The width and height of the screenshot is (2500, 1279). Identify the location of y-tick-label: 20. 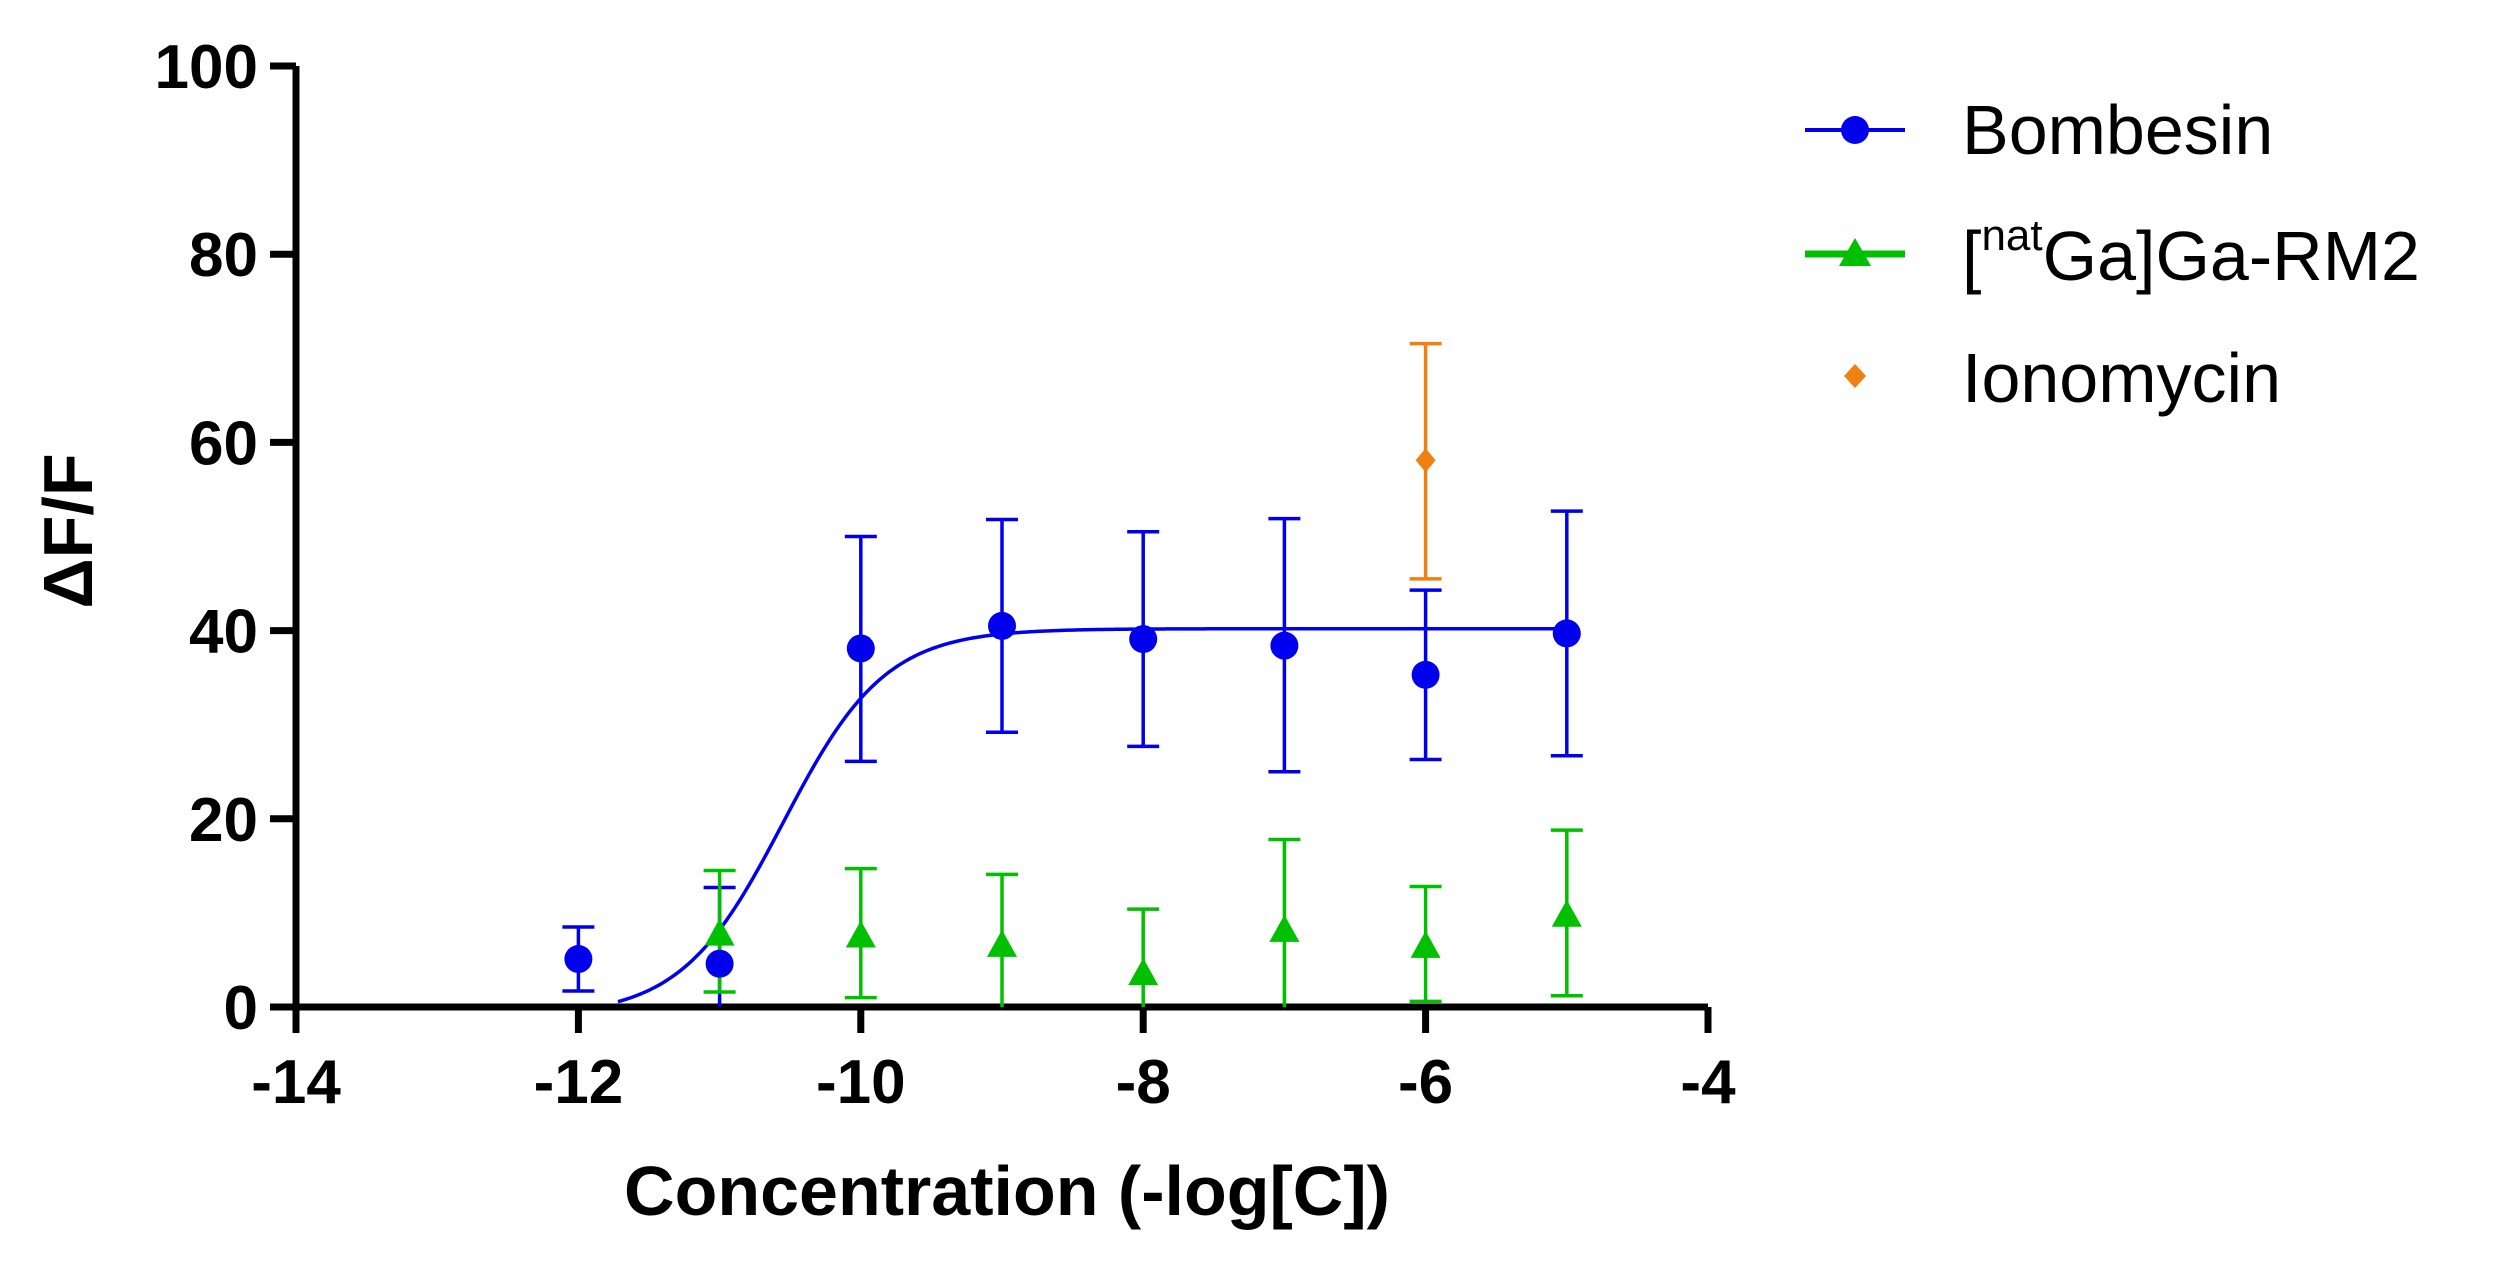
(223, 820).